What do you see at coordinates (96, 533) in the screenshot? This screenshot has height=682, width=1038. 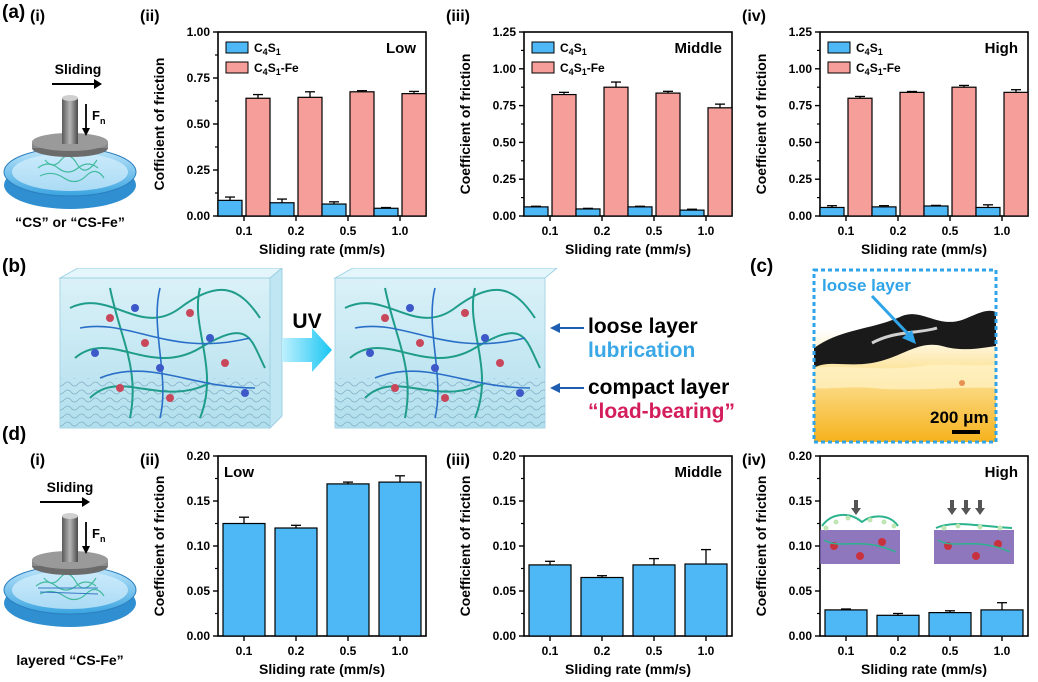 I see `force-text: F` at bounding box center [96, 533].